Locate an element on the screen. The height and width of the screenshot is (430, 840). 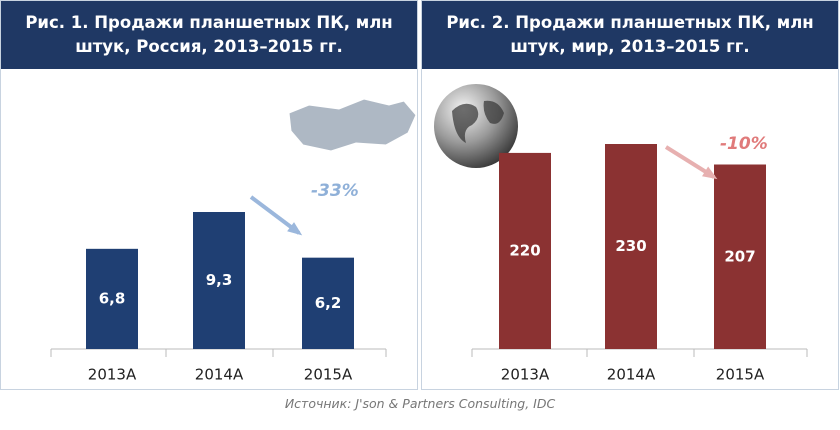
value-label: 9,3 is located at coordinates (219, 280).